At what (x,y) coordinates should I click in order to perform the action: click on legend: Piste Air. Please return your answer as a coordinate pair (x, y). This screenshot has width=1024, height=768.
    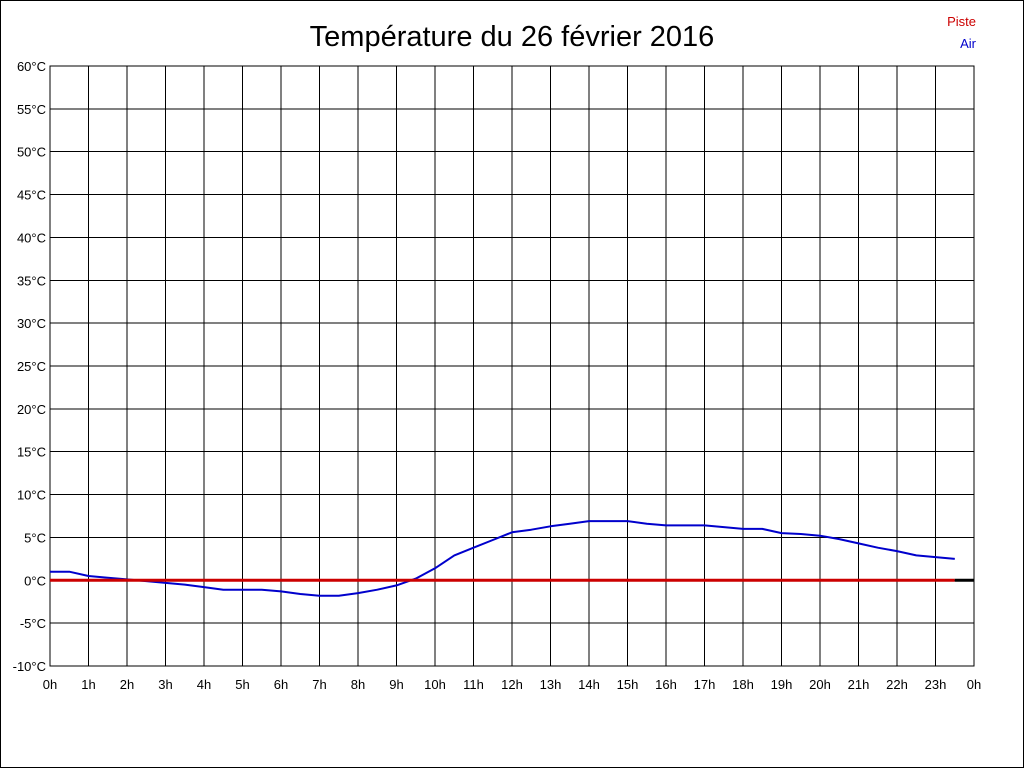
    Looking at the image, I should click on (962, 32).